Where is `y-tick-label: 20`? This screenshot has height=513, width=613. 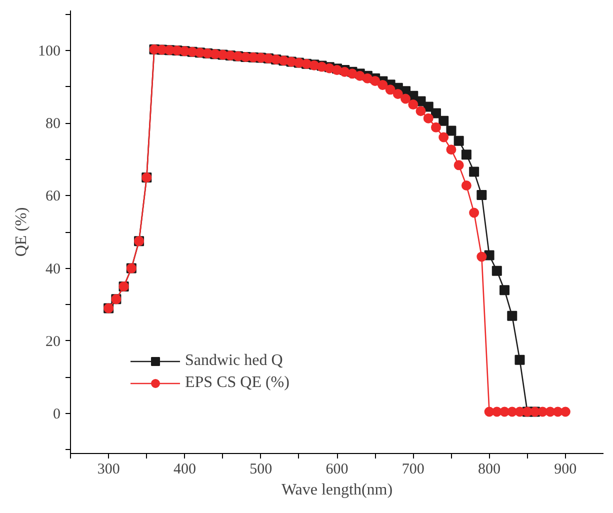 y-tick-label: 20 is located at coordinates (53, 342).